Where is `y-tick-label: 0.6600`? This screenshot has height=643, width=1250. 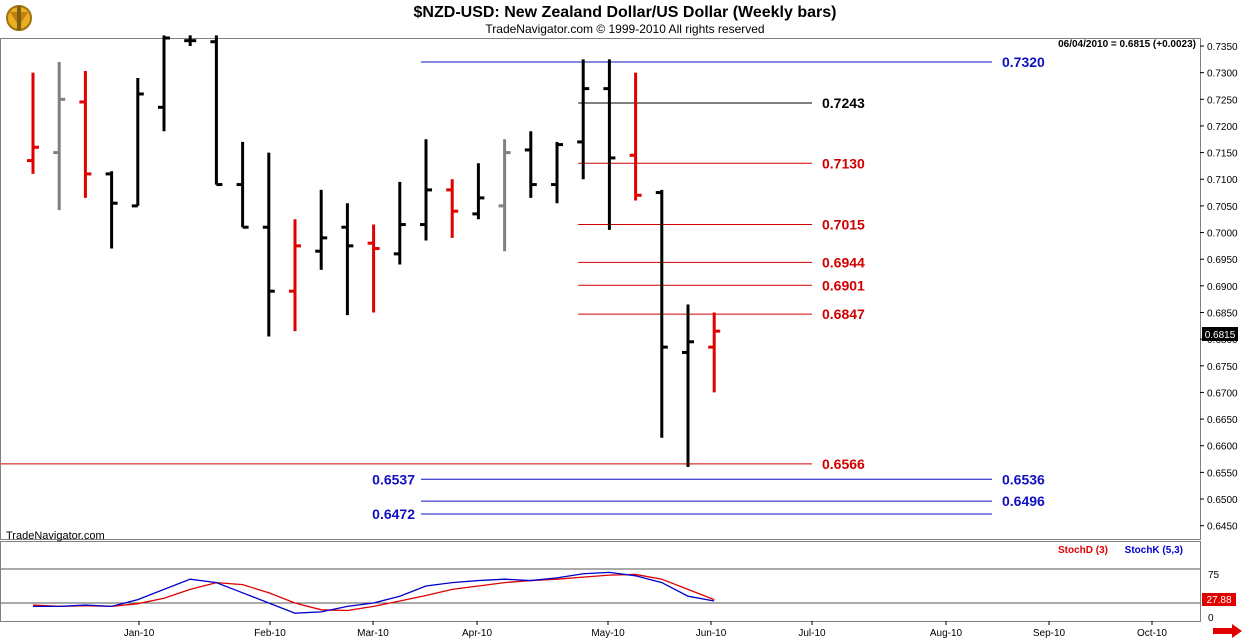 y-tick-label: 0.6600 is located at coordinates (1222, 447).